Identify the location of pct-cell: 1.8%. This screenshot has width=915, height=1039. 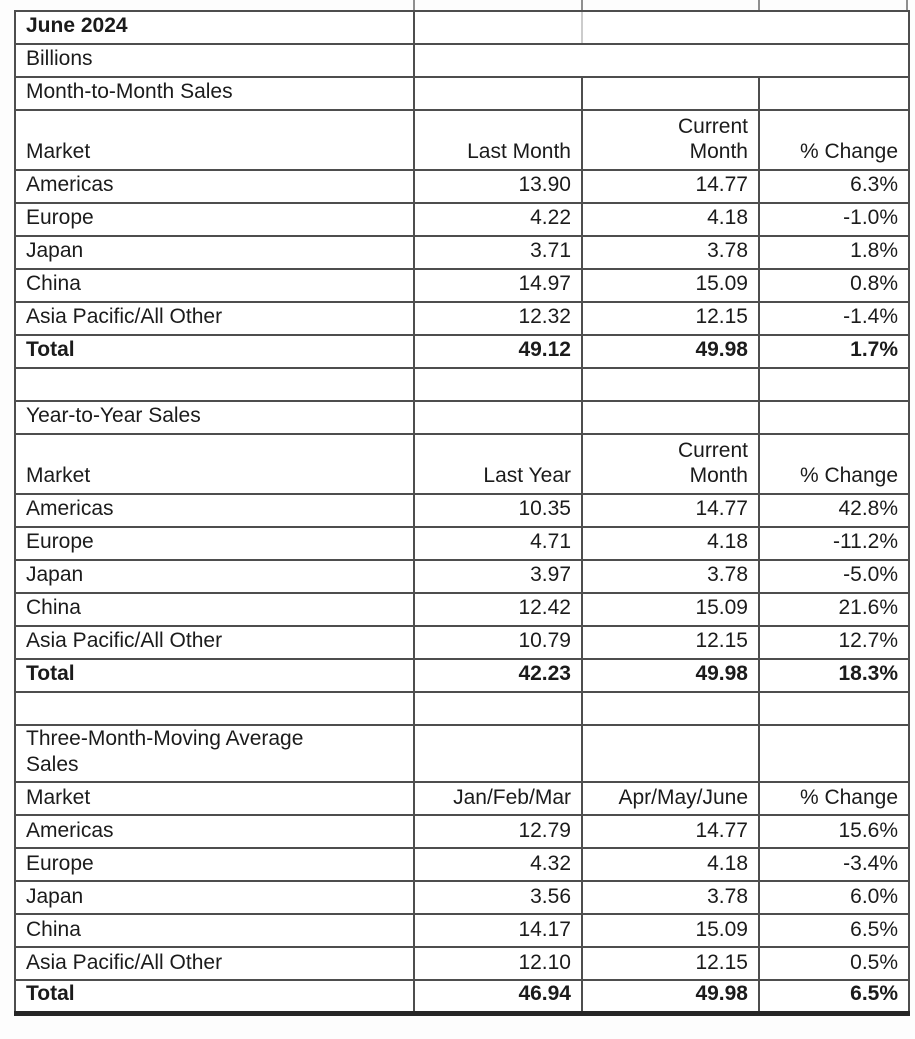
(834, 252).